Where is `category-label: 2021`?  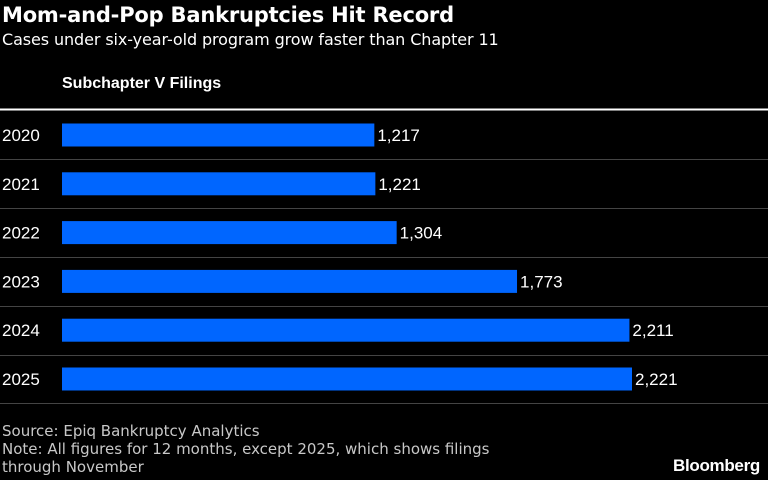
category-label: 2021 is located at coordinates (21, 184).